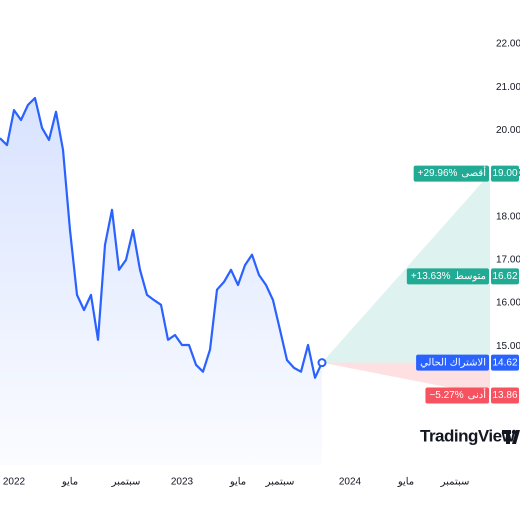 The width and height of the screenshot is (520, 520). What do you see at coordinates (473, 172) in the screenshot?
I see `series-name: أقصى` at bounding box center [473, 172].